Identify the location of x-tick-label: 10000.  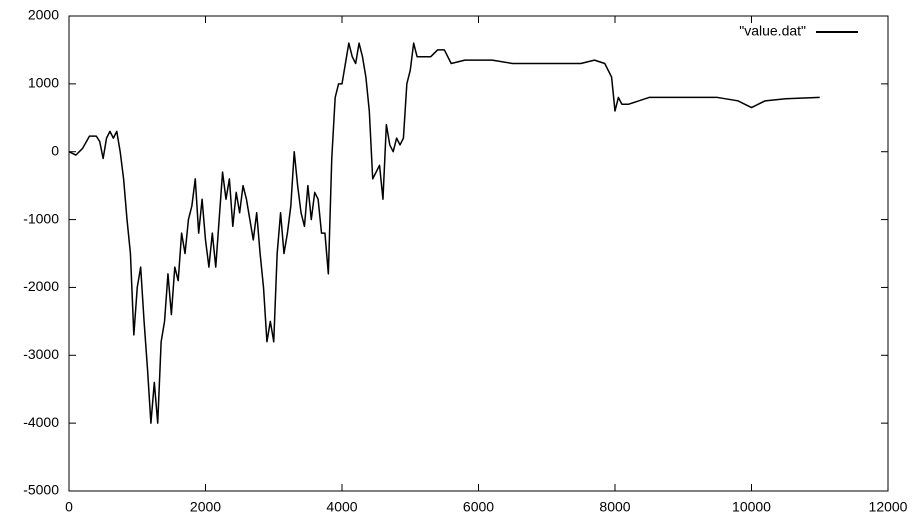
(751, 507).